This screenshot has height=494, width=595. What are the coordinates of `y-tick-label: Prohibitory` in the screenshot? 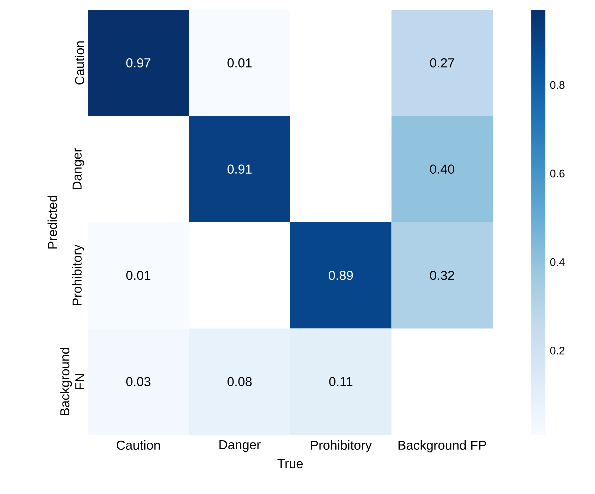 It's located at (78, 275).